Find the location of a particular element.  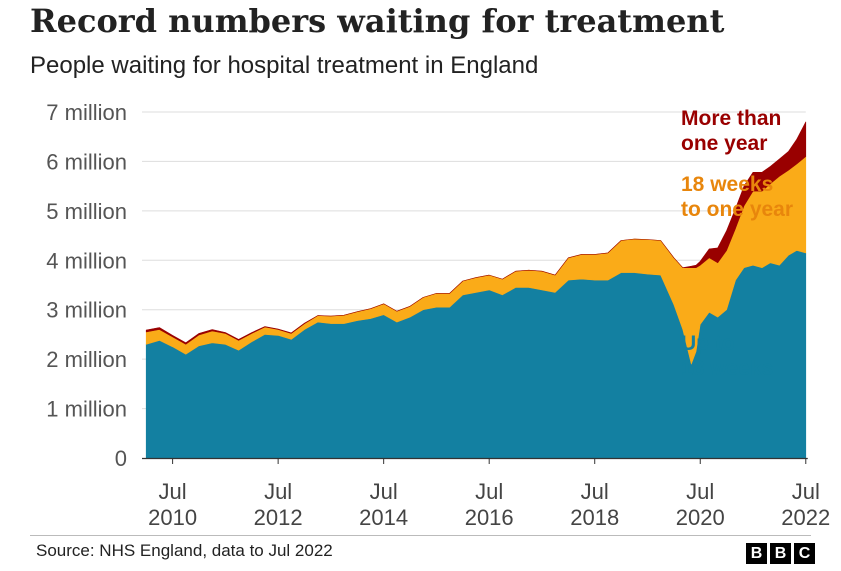

x-tick-label-year-0: 2010 is located at coordinates (172, 517).